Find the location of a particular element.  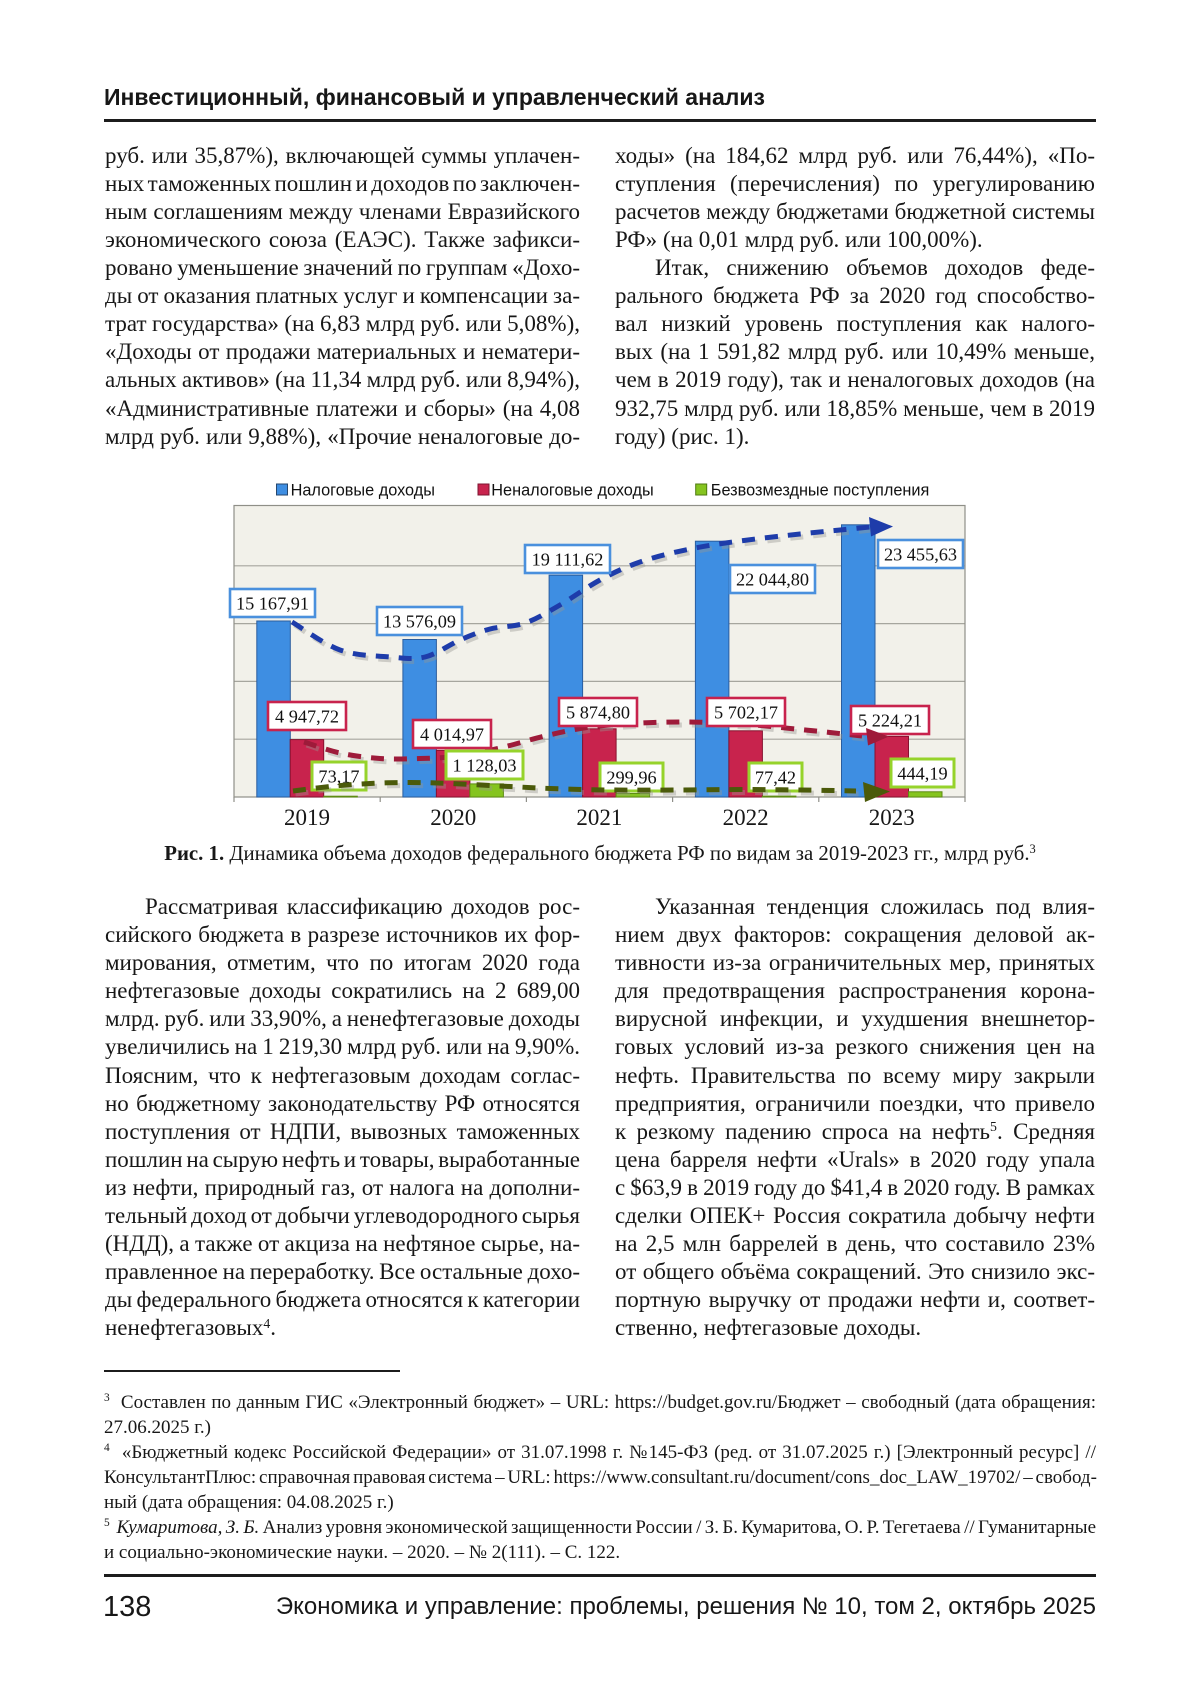

svg-text: Безвозмездные поступления is located at coordinates (820, 491).